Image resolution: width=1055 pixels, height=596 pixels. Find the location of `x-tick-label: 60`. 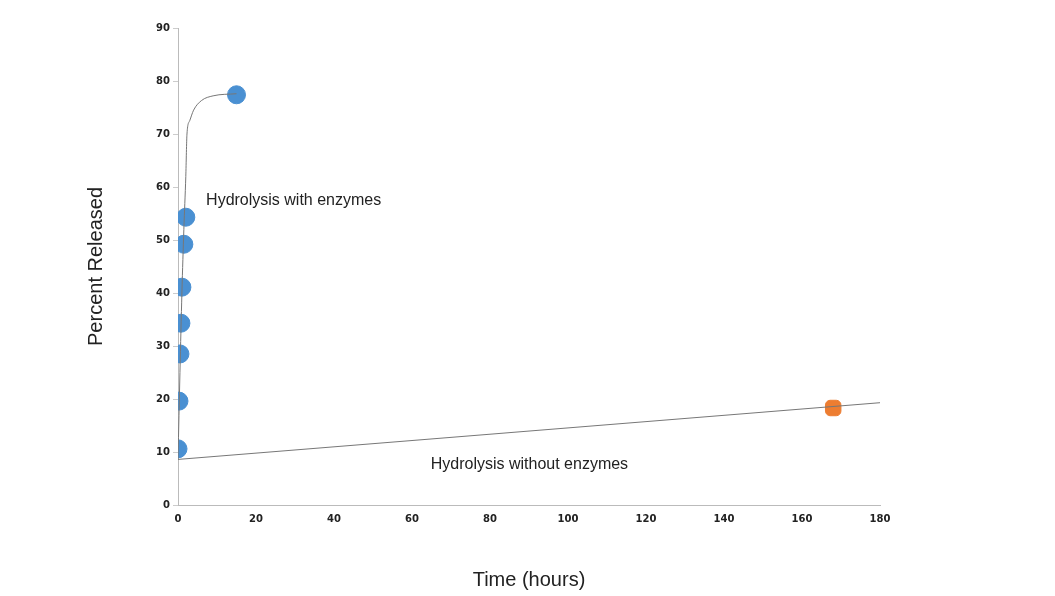

x-tick-label: 60 is located at coordinates (412, 518).